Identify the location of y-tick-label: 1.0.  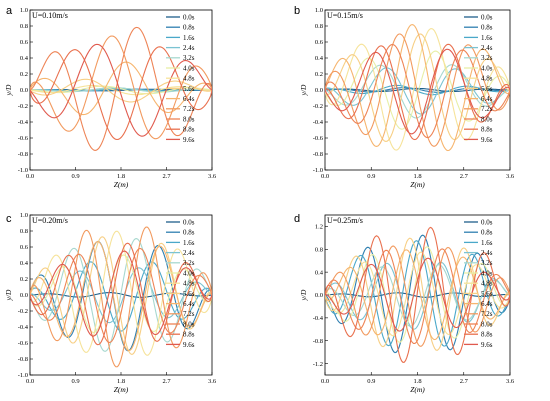
(24, 10).